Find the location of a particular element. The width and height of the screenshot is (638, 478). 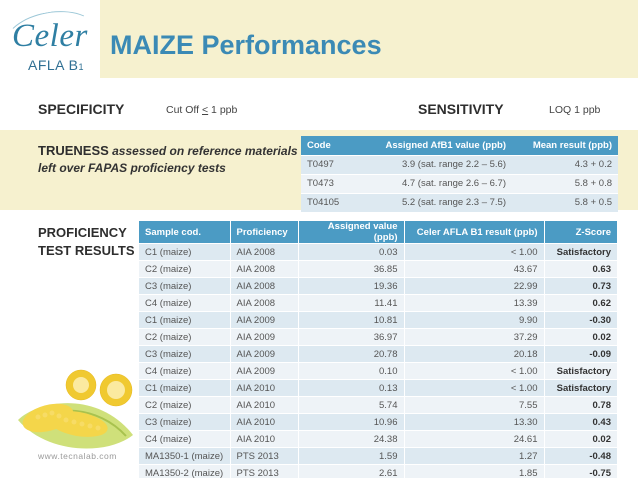

proficiency-cell-zscore: 0.63 is located at coordinates (581, 269).